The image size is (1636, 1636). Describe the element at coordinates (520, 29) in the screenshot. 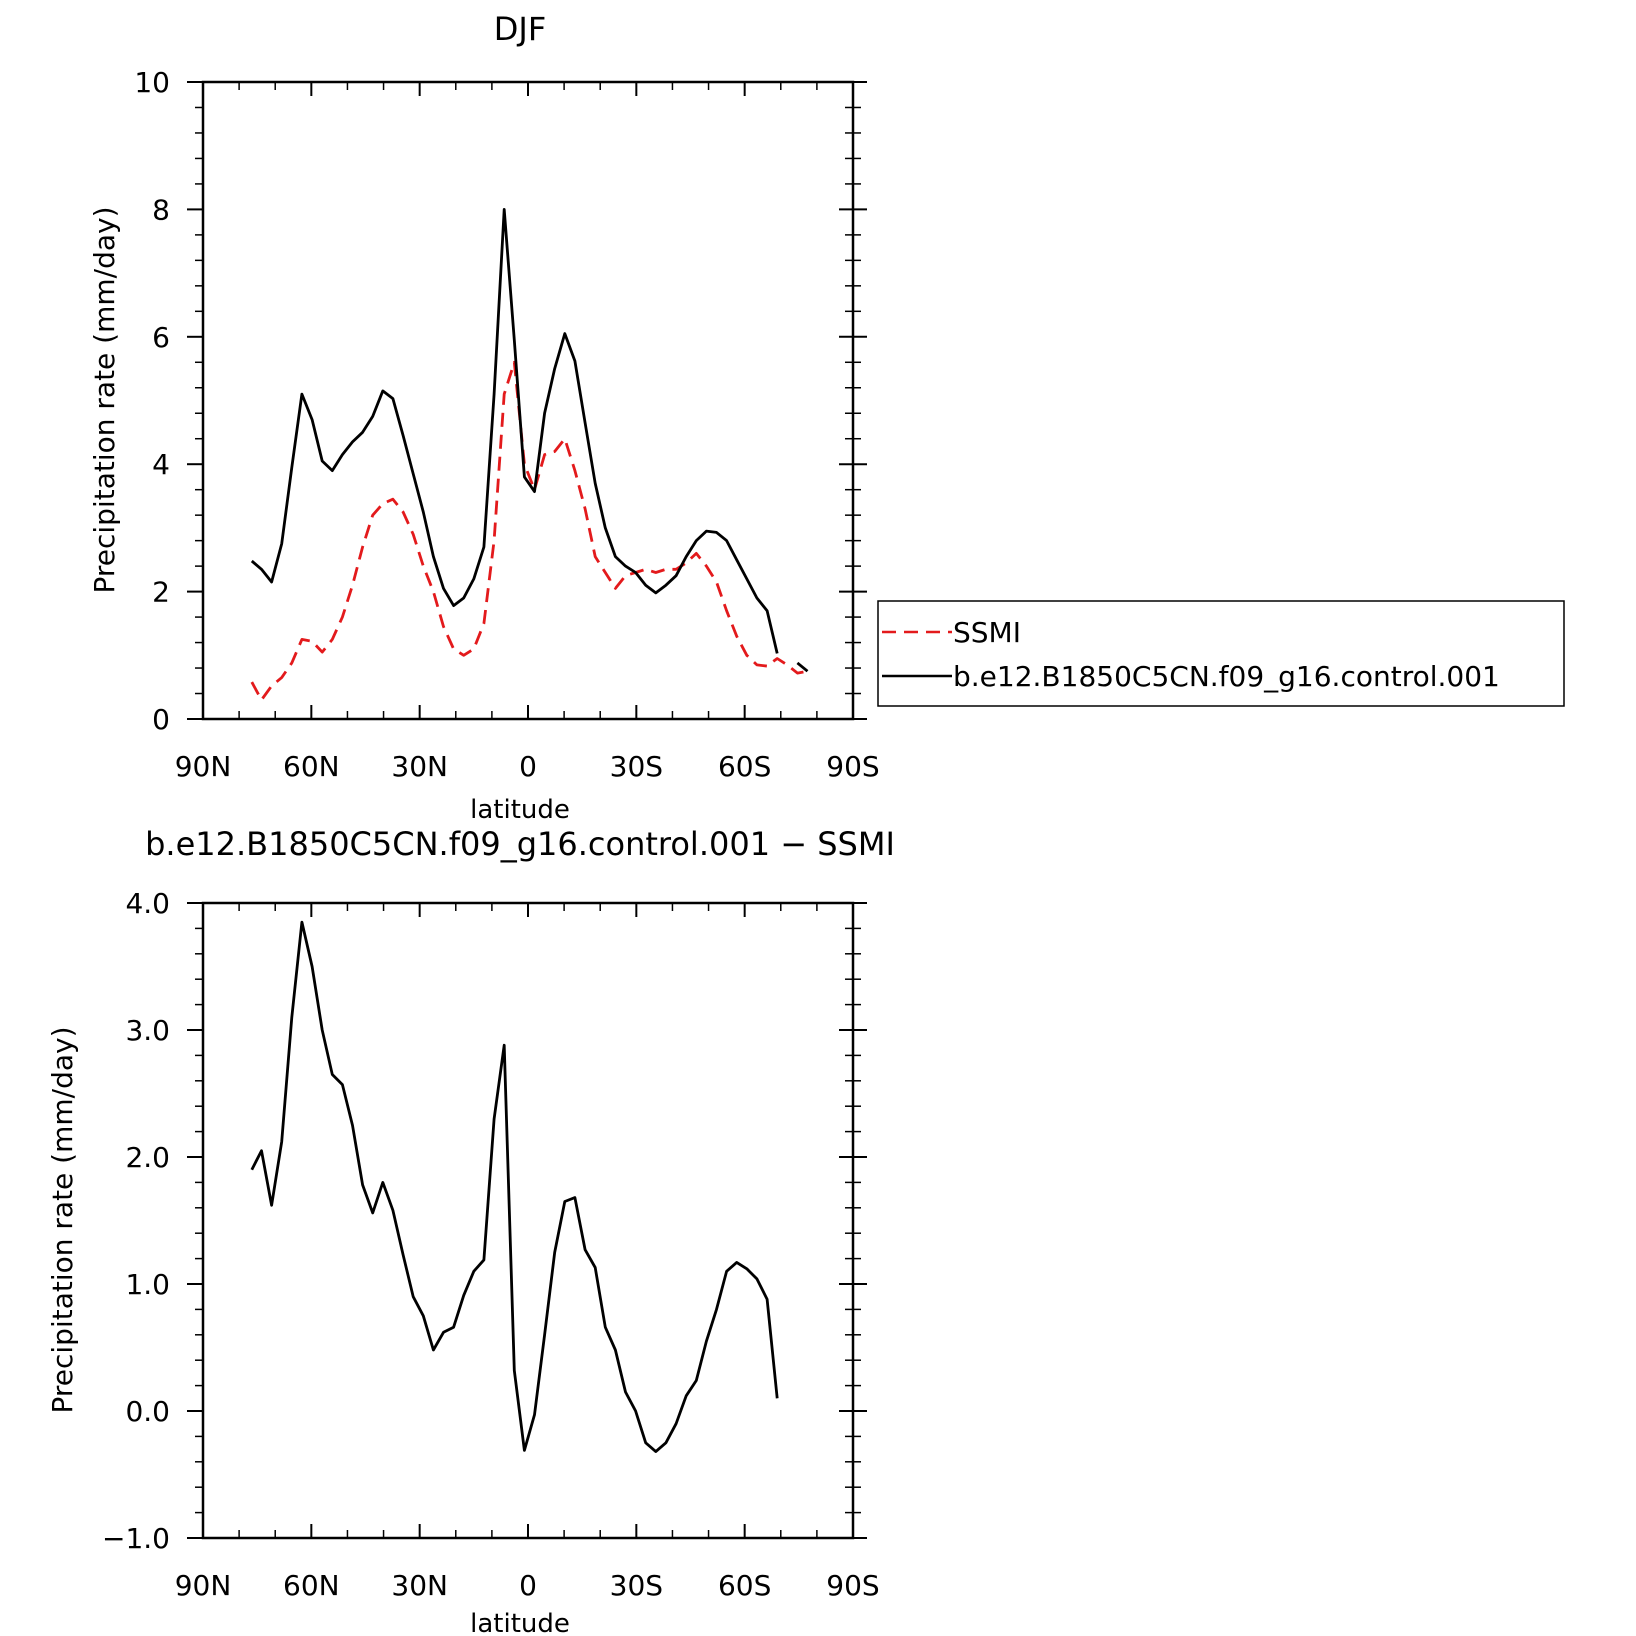

I see `top-chart-title: DJF` at that location.